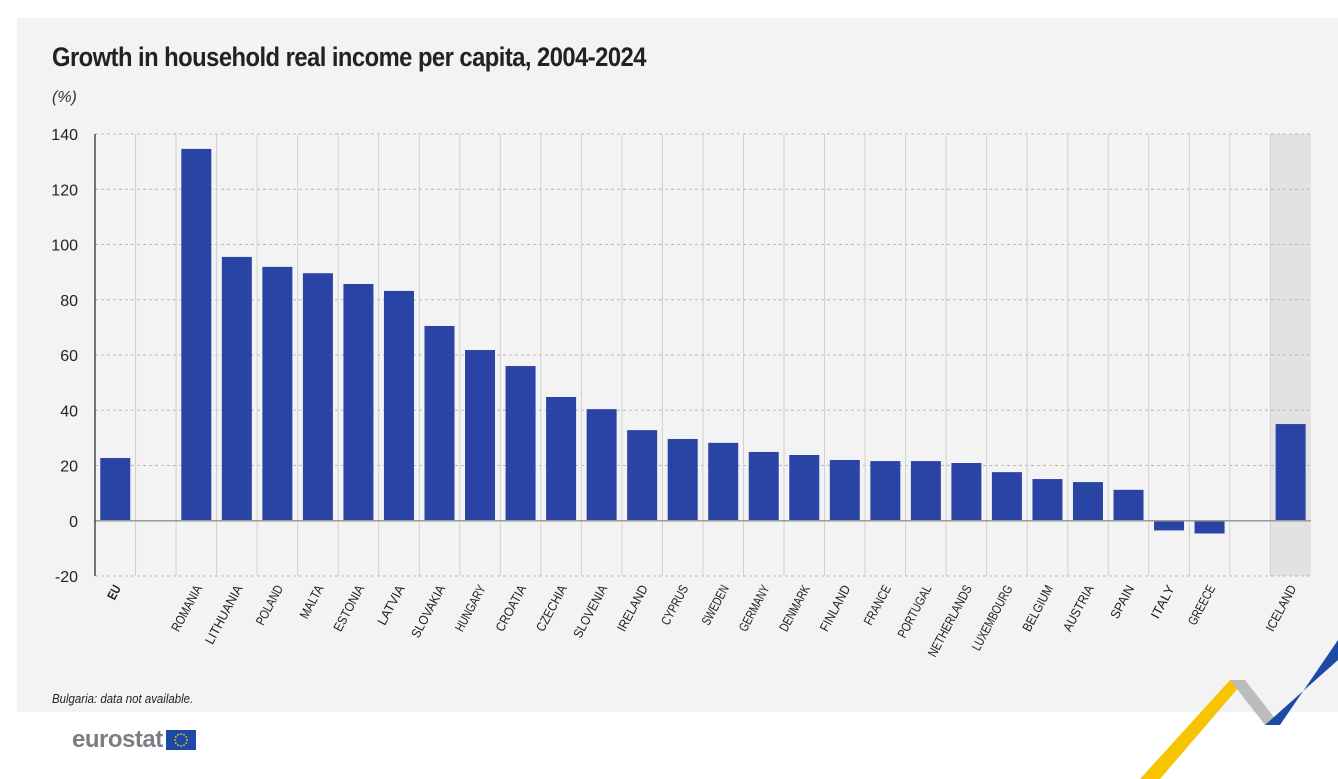 The image size is (1338, 779). I want to click on y-tick-label: 60, so click(69, 356).